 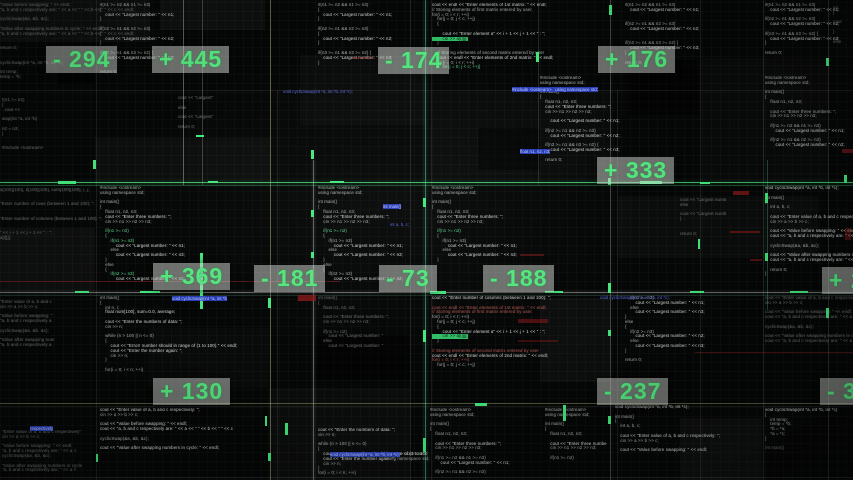 What do you see at coordinates (580, 135) in the screenshot?
I see `code-line: cout << "Largest number: " << n2;` at bounding box center [580, 135].